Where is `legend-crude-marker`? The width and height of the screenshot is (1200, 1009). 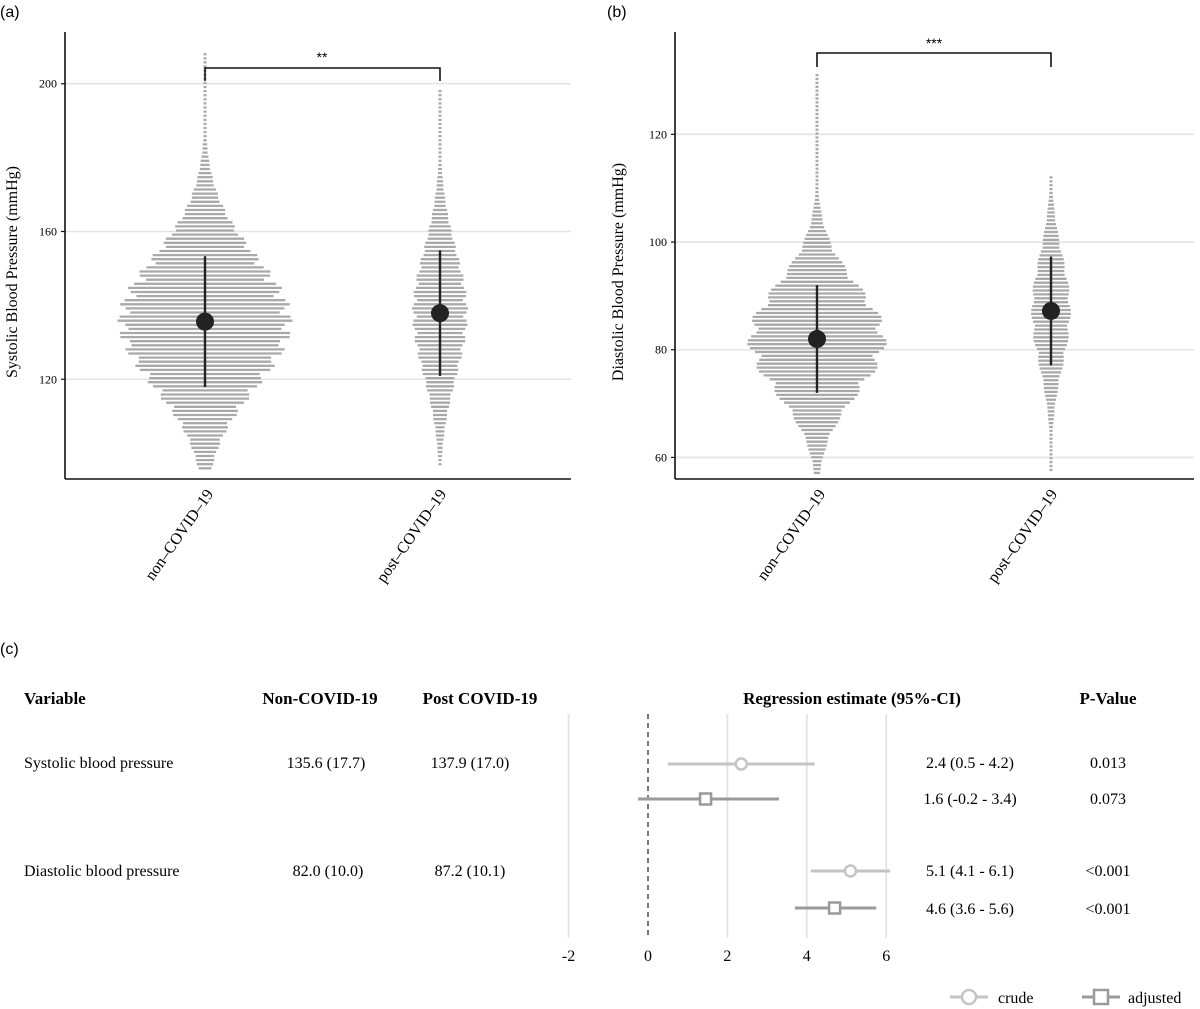 legend-crude-marker is located at coordinates (969, 997).